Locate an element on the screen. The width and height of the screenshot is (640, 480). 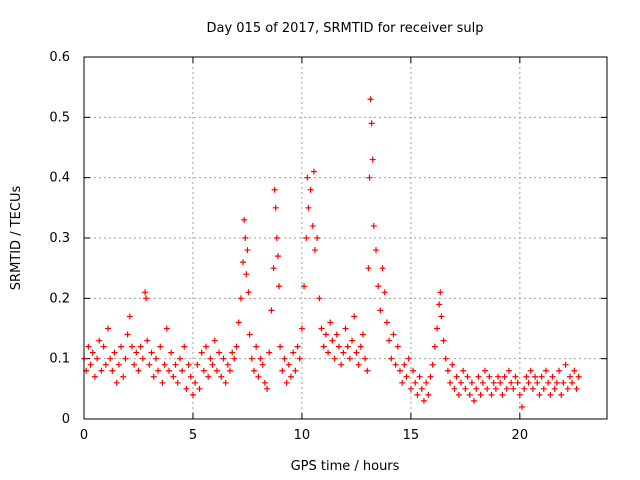
x-tick-label: 5 is located at coordinates (193, 435).